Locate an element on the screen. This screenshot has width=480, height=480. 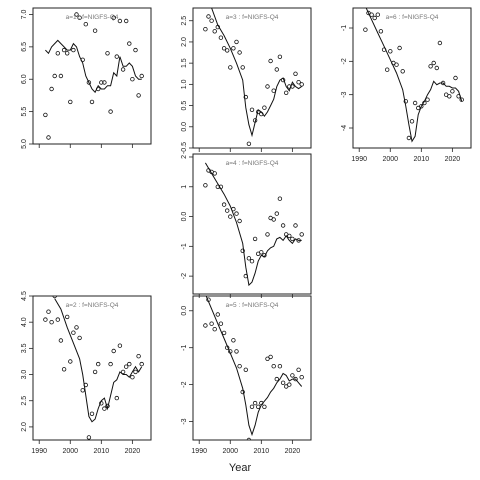
panel-a1: a=1 : f=NIGFS-Q4 5.0 5.5 6.0 6.5 7.0 is located at coordinates (86, 78).